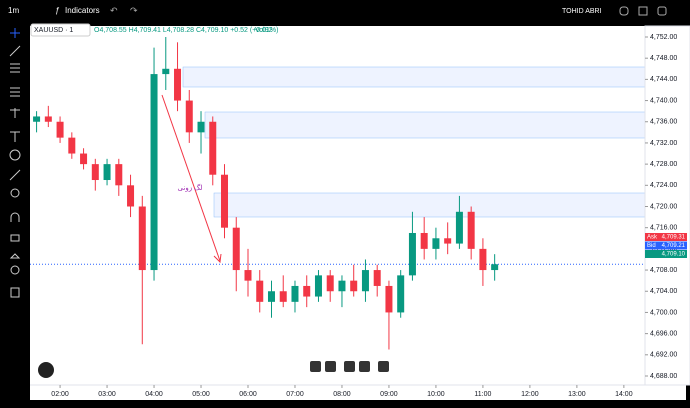  I want to click on arrow-line, so click(191, 178).